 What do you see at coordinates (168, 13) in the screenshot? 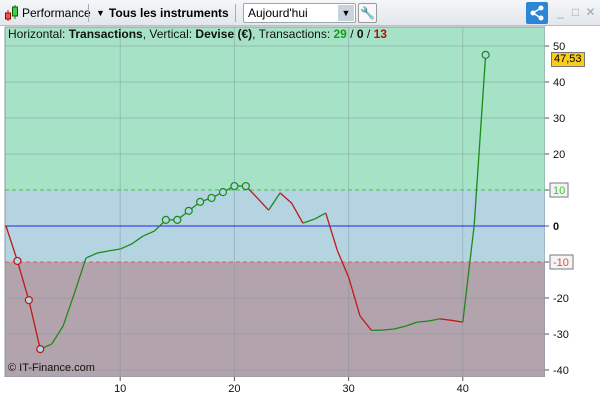
I see `instruments-label: Tous les instruments` at bounding box center [168, 13].